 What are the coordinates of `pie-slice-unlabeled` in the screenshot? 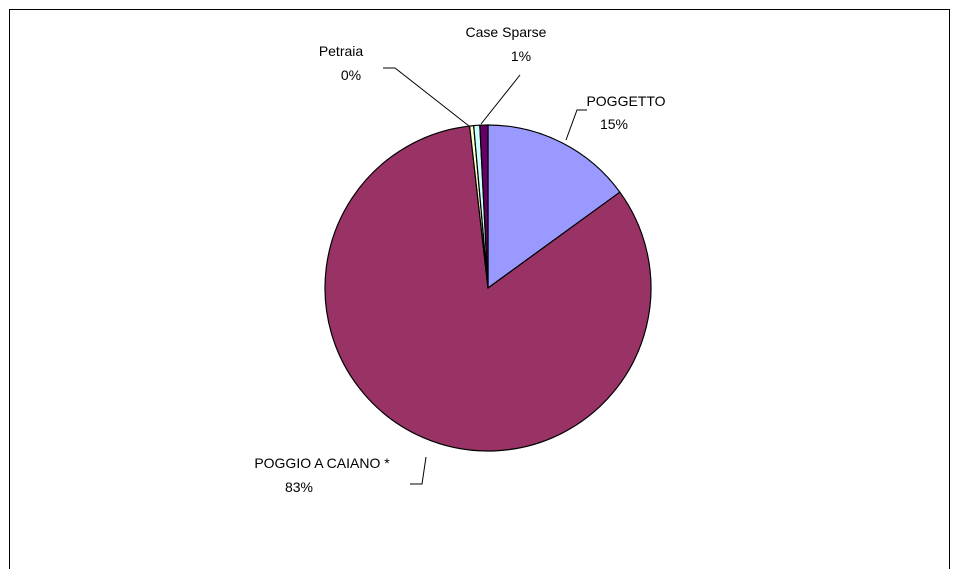 It's located at (484, 206).